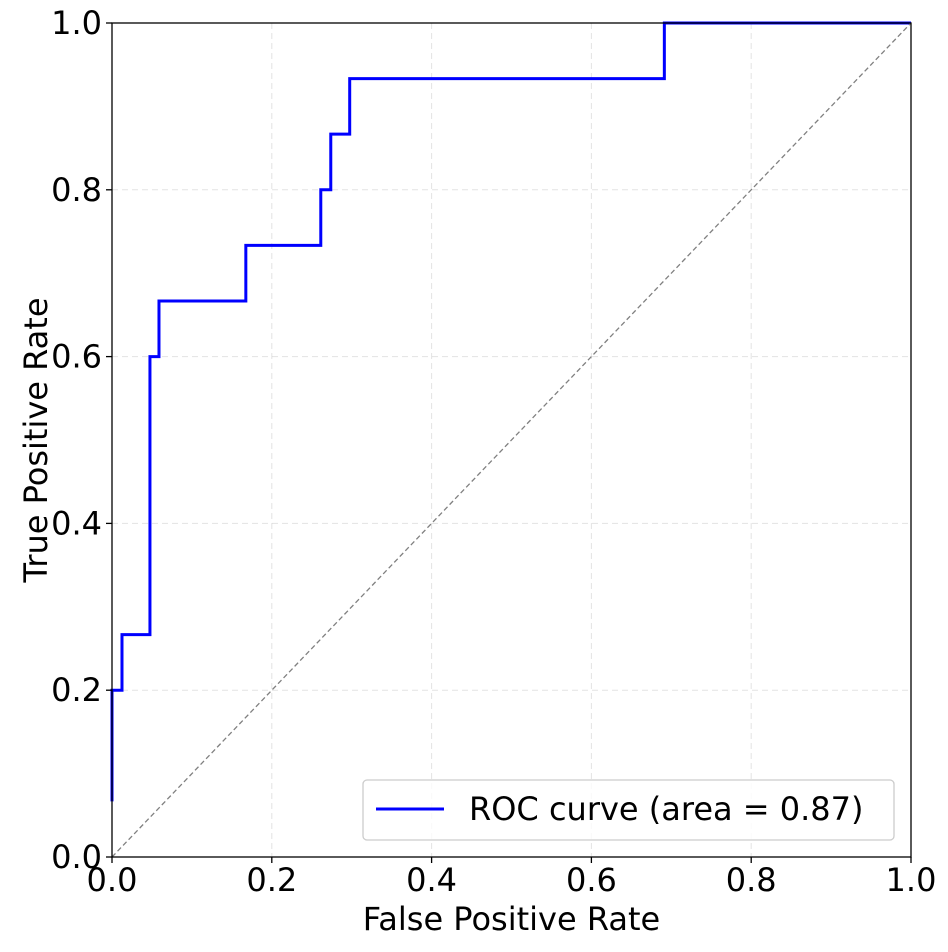  I want to click on y-tick-label: 1.0, so click(76, 23).